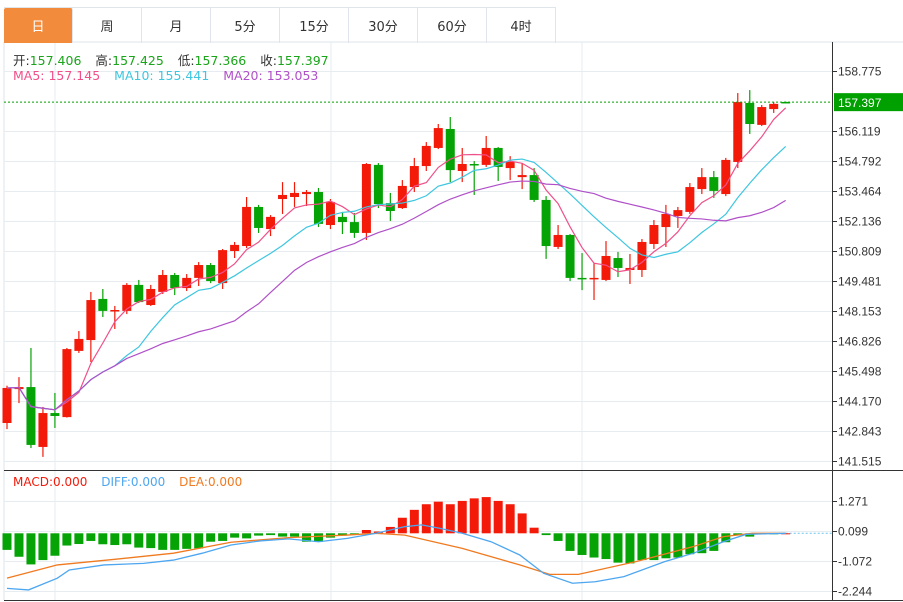  What do you see at coordinates (860, 222) in the screenshot?
I see `price-tick-label: 152.136` at bounding box center [860, 222].